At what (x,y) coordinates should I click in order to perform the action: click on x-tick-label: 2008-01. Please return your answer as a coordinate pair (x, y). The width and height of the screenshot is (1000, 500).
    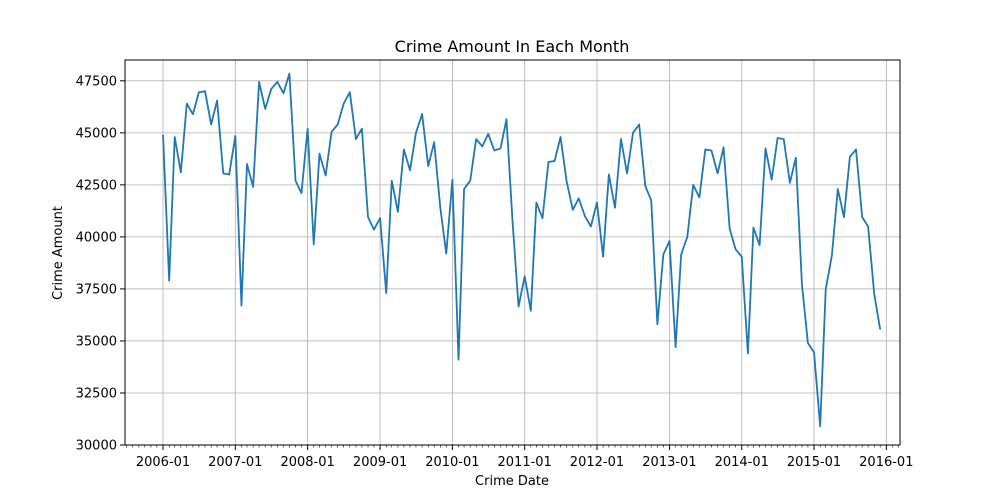
    Looking at the image, I should click on (307, 462).